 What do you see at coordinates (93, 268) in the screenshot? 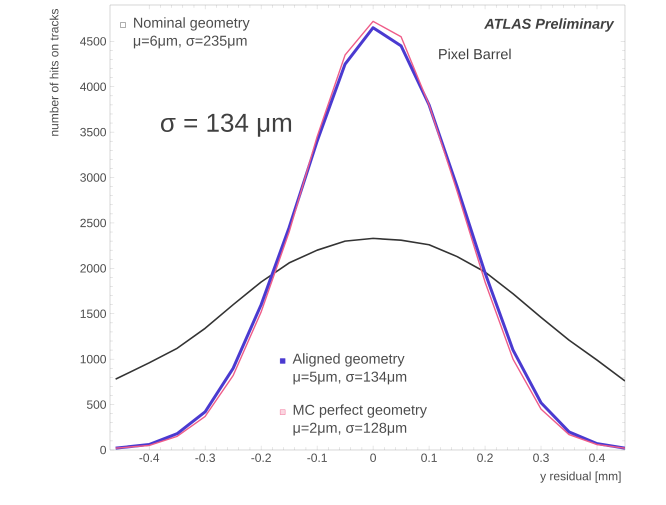
I see `y-tick-label: 2000` at bounding box center [93, 268].